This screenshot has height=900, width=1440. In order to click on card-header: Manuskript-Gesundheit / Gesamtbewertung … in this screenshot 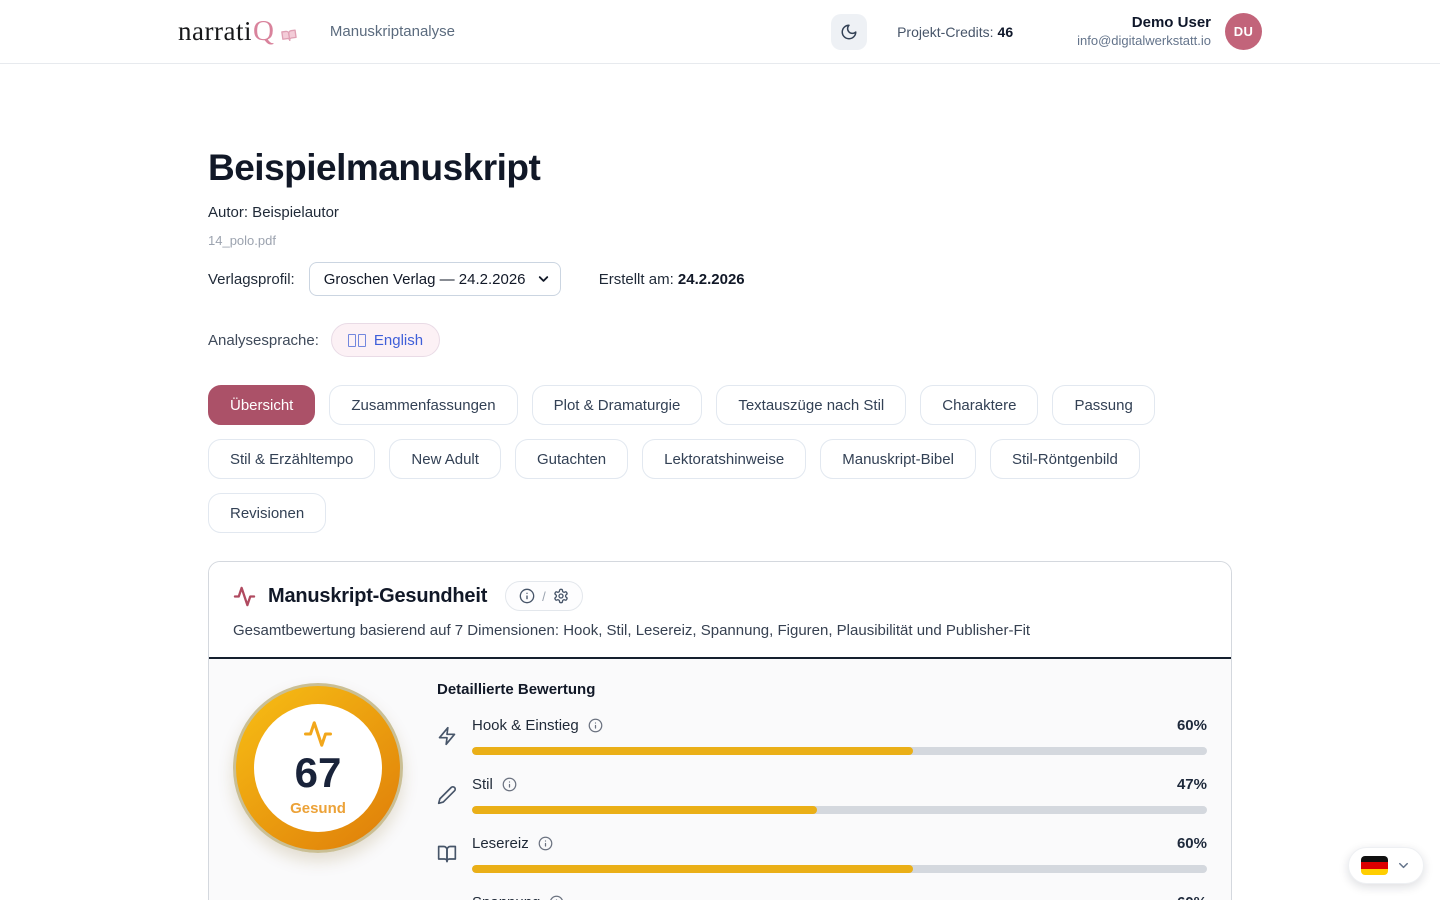, I will do `click(720, 610)`.